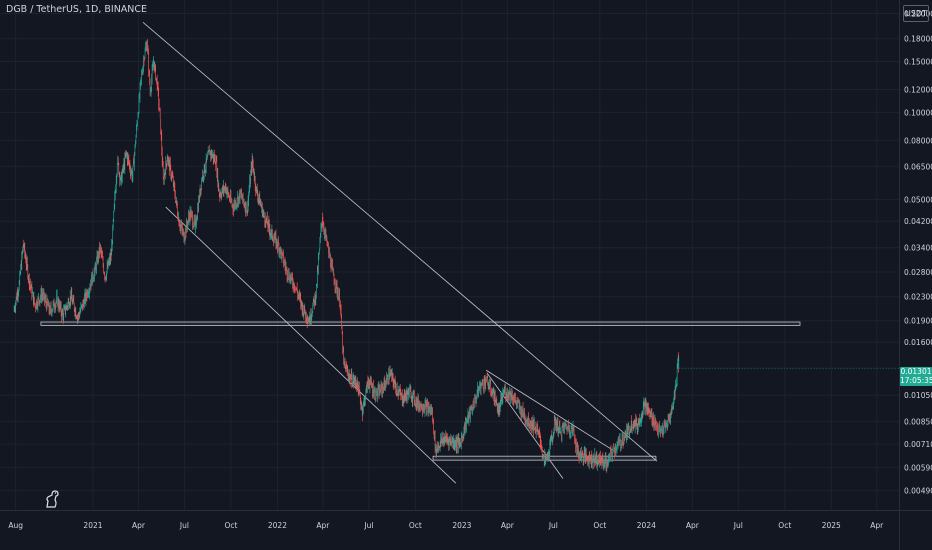  What do you see at coordinates (277, 525) in the screenshot?
I see `x-tick-label: 2022` at bounding box center [277, 525].